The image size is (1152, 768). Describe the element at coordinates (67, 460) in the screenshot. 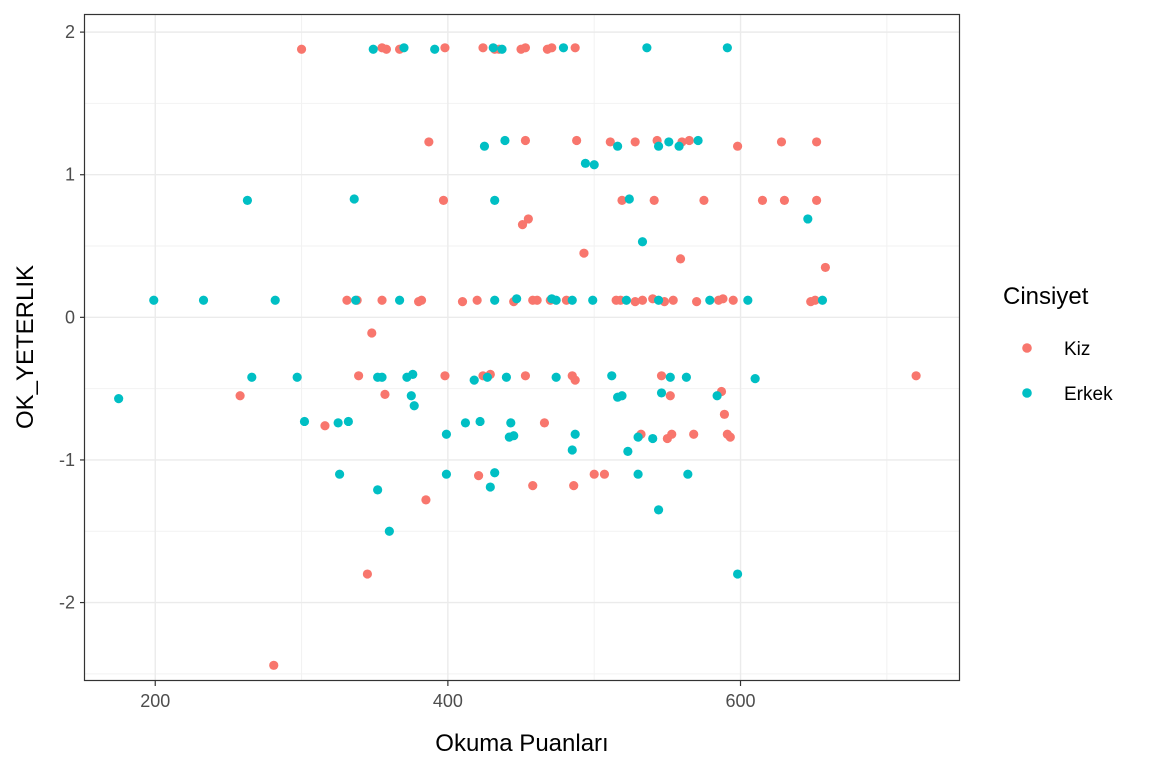

I see `y-tick-label: -1` at that location.